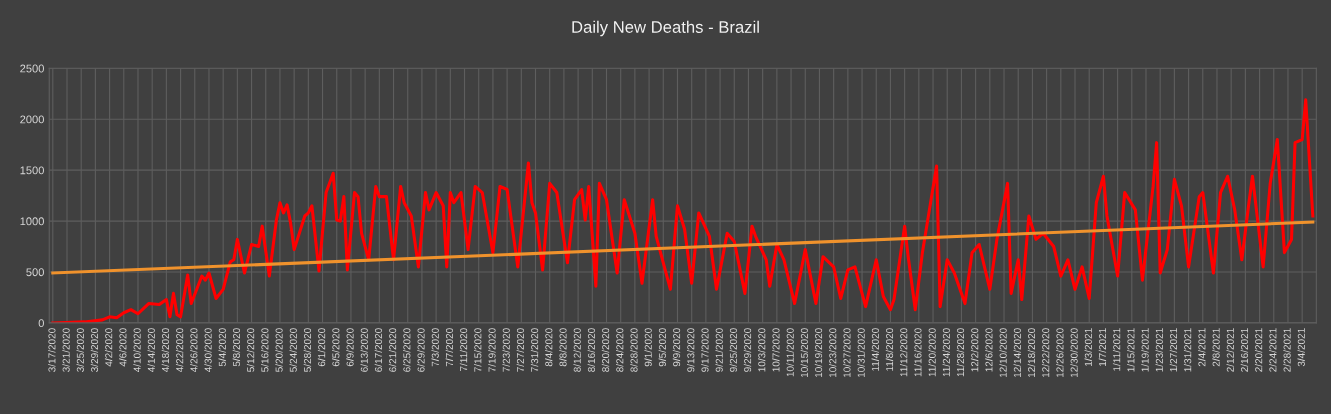 The image size is (1331, 414). Describe the element at coordinates (1088, 347) in the screenshot. I see `x-tick-label: 1/3/2021` at that location.